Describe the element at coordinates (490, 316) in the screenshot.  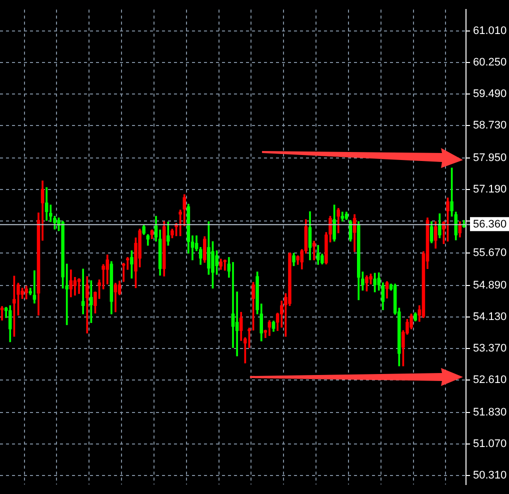
I see `y-tick-label: 54.130` at that location.